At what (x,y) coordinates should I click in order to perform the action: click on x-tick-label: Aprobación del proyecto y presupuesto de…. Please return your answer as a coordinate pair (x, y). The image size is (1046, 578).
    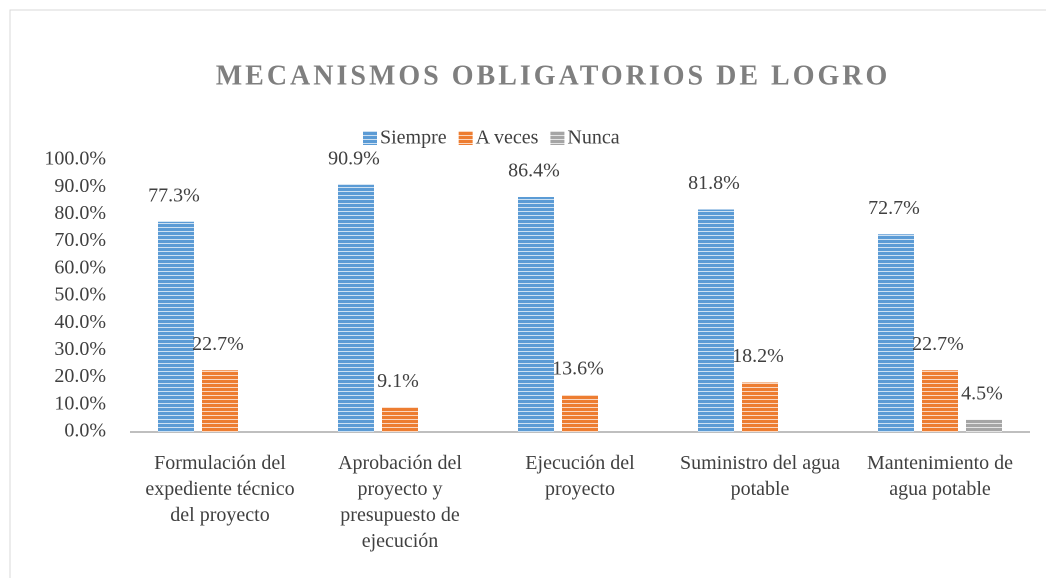
    Looking at the image, I should click on (400, 502).